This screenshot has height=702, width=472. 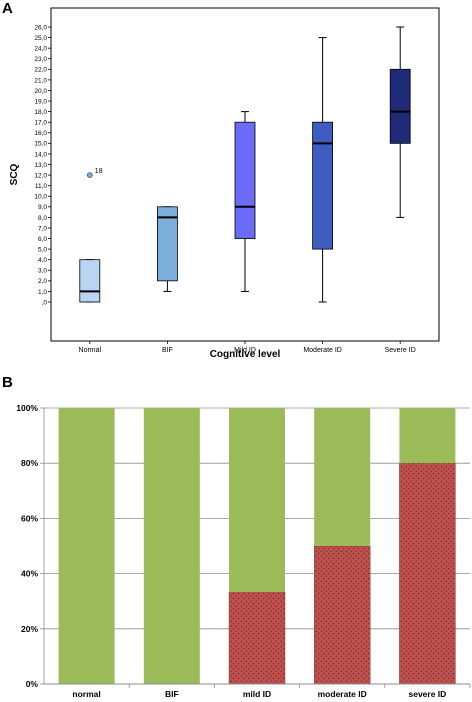 What do you see at coordinates (89, 175) in the screenshot?
I see `outlier-point` at bounding box center [89, 175].